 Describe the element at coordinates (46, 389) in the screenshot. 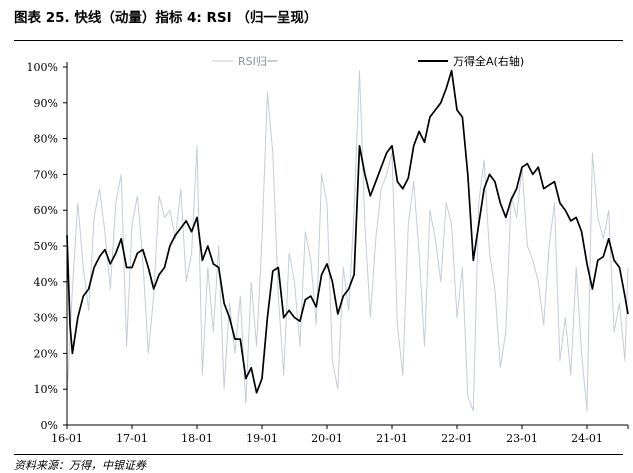

I see `y-tick-label: 10%` at that location.